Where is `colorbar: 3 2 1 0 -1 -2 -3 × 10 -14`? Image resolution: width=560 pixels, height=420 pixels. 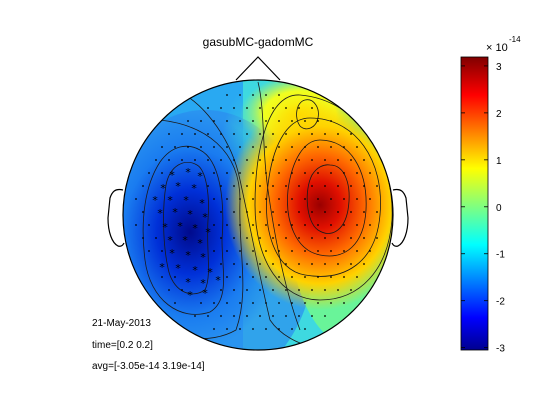
colorbar: 3 2 1 0 -1 -2 -3 × 10 -14 is located at coordinates (490, 195).